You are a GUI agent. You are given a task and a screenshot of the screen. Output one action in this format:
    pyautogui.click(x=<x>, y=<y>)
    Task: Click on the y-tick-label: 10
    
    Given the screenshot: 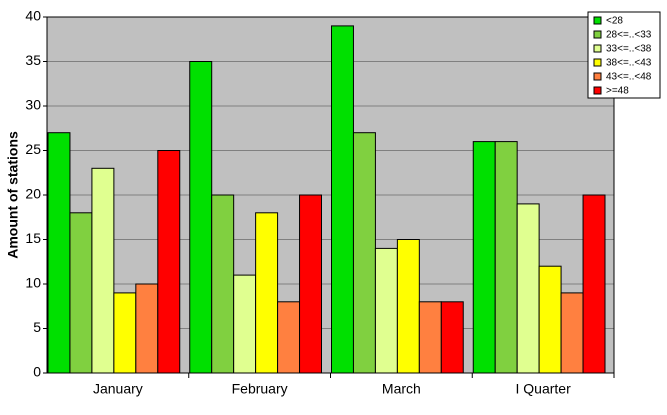 What is the action you would take?
    pyautogui.click(x=33, y=283)
    